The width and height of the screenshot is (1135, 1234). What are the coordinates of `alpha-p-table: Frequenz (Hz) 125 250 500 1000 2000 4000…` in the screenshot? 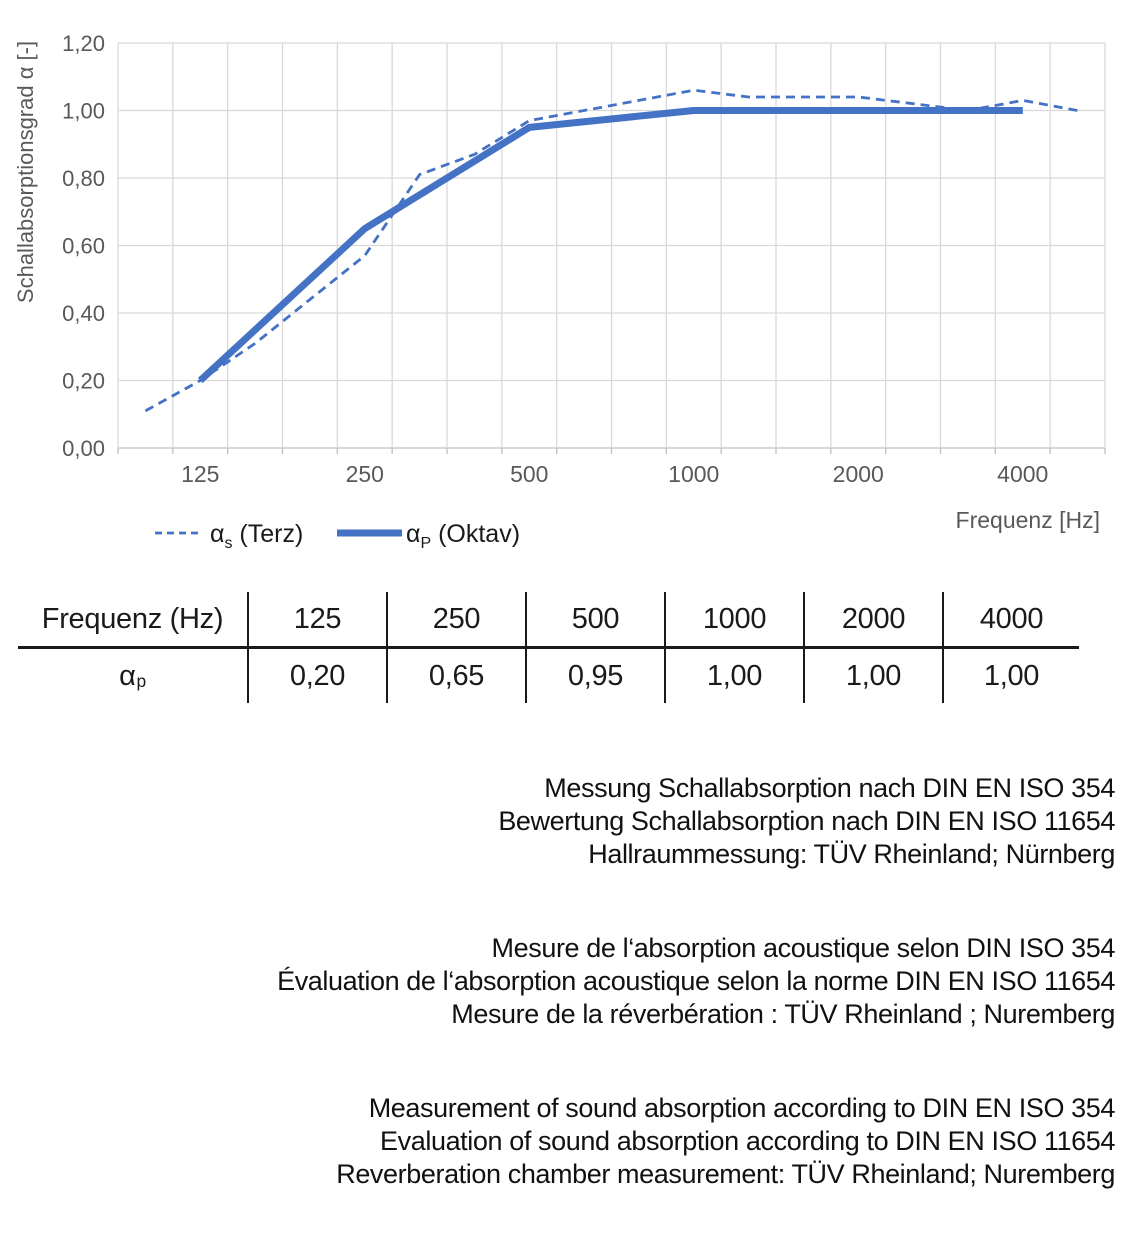 It's located at (549, 647).